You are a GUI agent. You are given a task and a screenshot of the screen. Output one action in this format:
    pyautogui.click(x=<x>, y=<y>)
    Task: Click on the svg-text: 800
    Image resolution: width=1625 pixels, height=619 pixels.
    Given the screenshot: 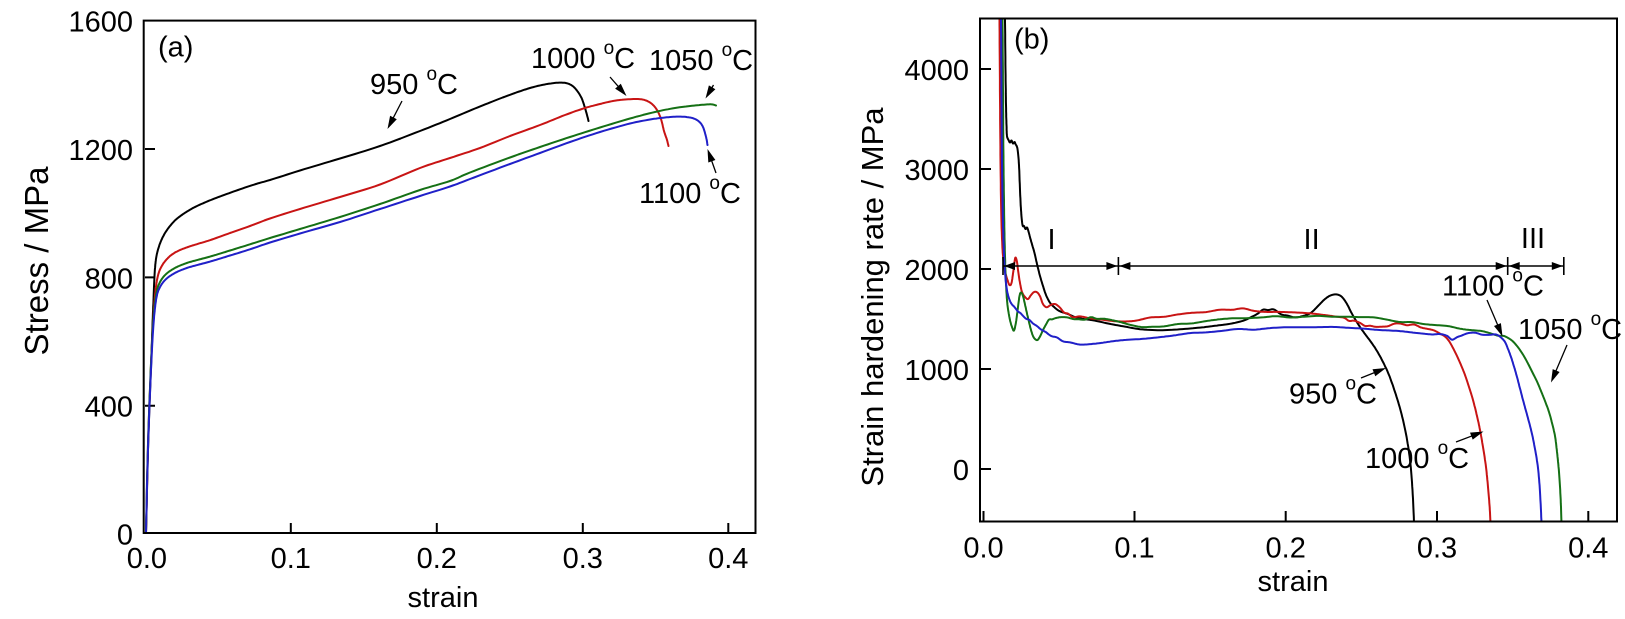 What is the action you would take?
    pyautogui.click(x=109, y=279)
    